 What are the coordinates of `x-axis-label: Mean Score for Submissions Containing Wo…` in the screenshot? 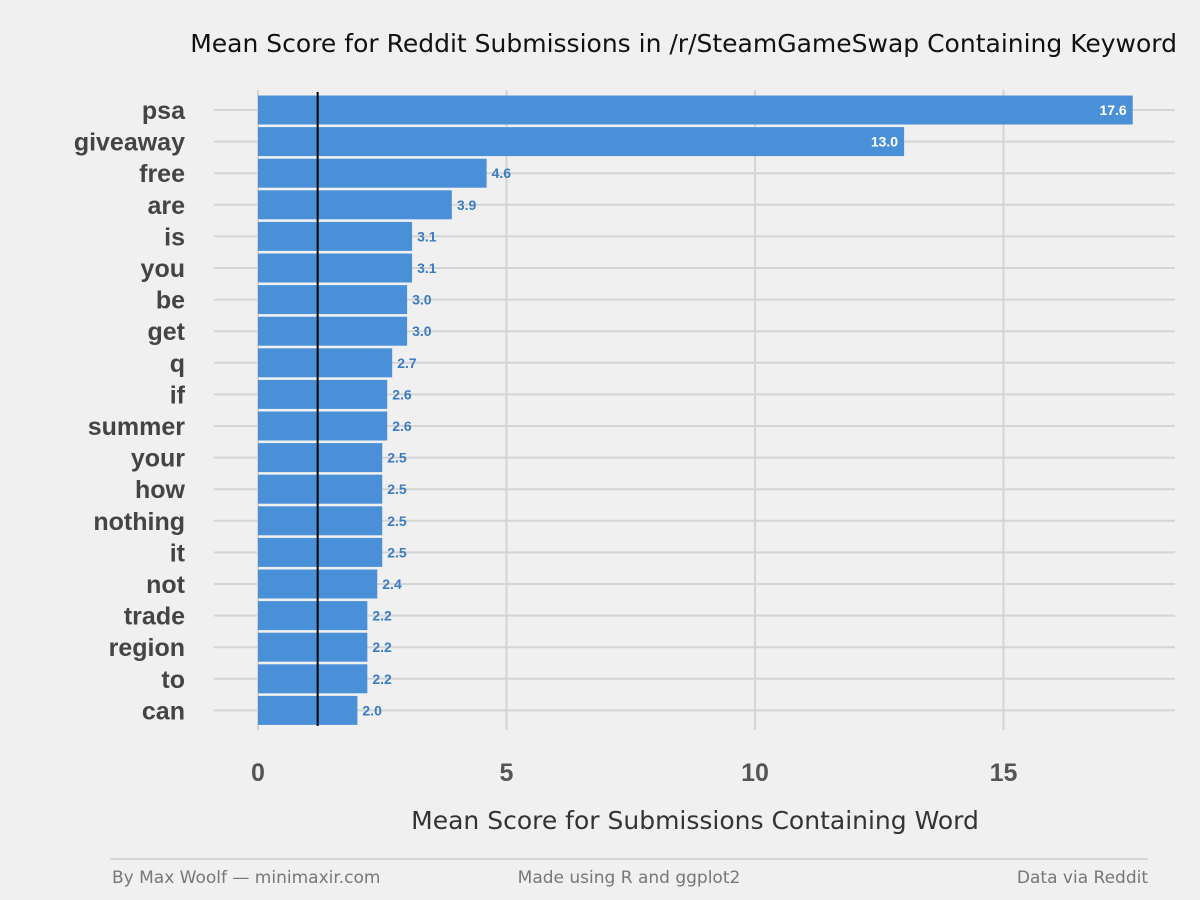 It's located at (695, 820).